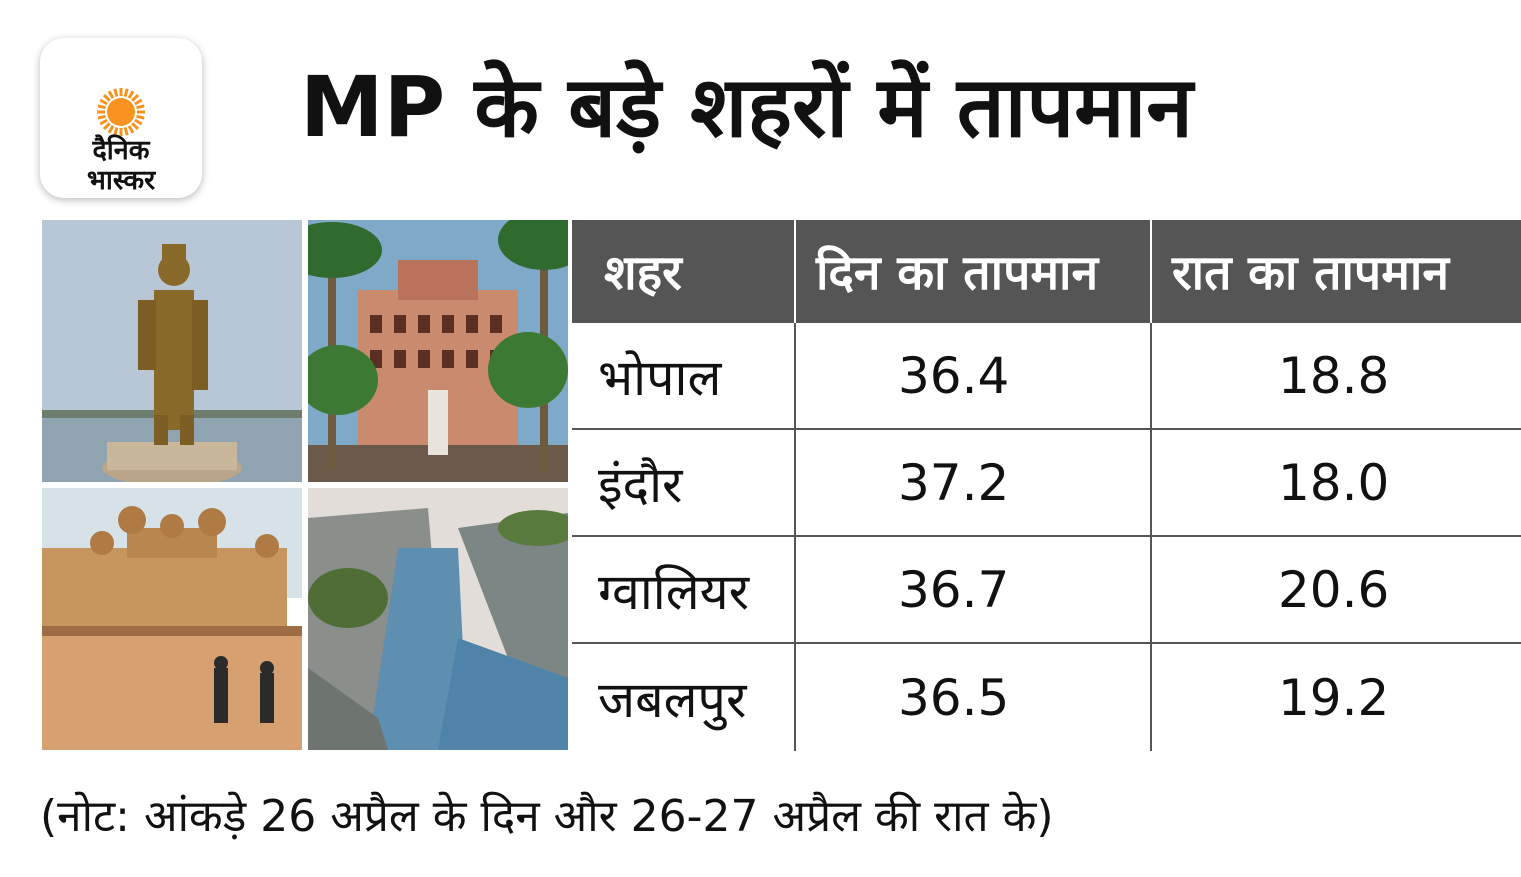 The height and width of the screenshot is (877, 1521). What do you see at coordinates (1334, 697) in the screenshot?
I see `night-temp-cell: 19.2` at bounding box center [1334, 697].